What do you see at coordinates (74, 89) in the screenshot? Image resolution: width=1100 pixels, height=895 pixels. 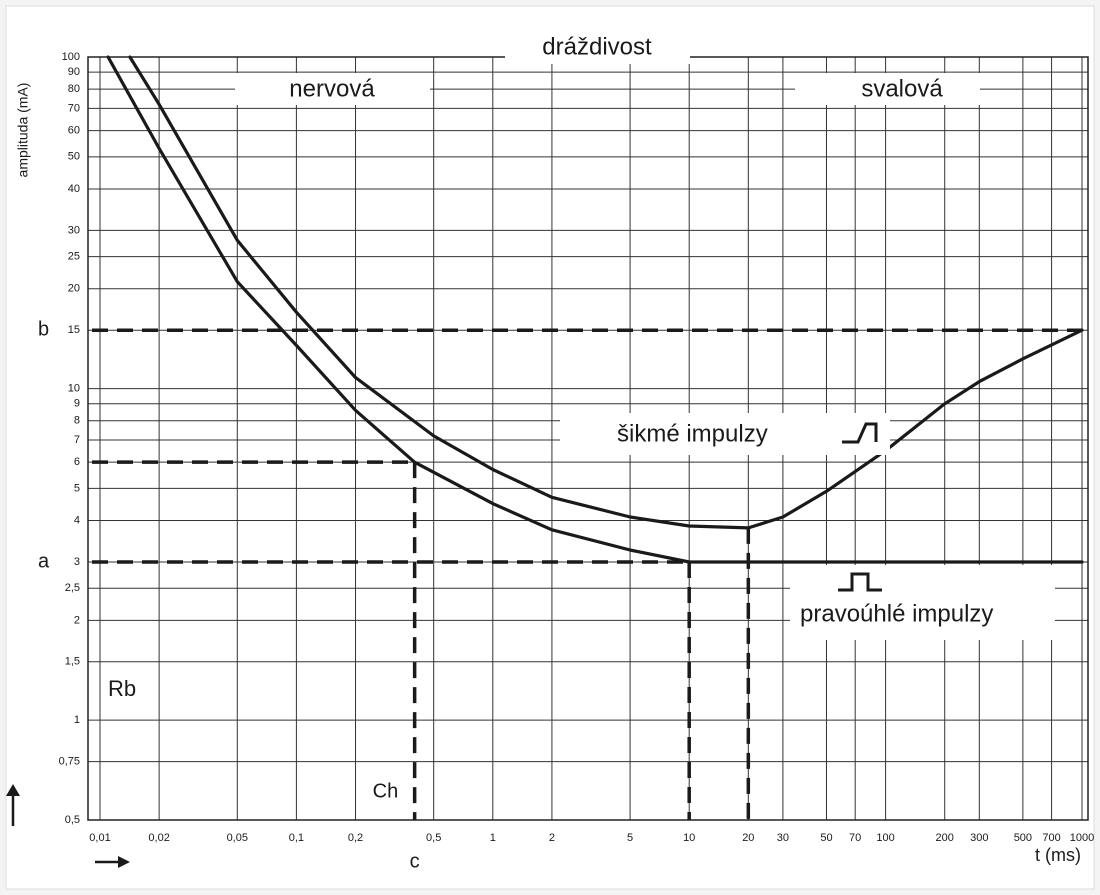 I see `y-tick-label: 80` at bounding box center [74, 89].